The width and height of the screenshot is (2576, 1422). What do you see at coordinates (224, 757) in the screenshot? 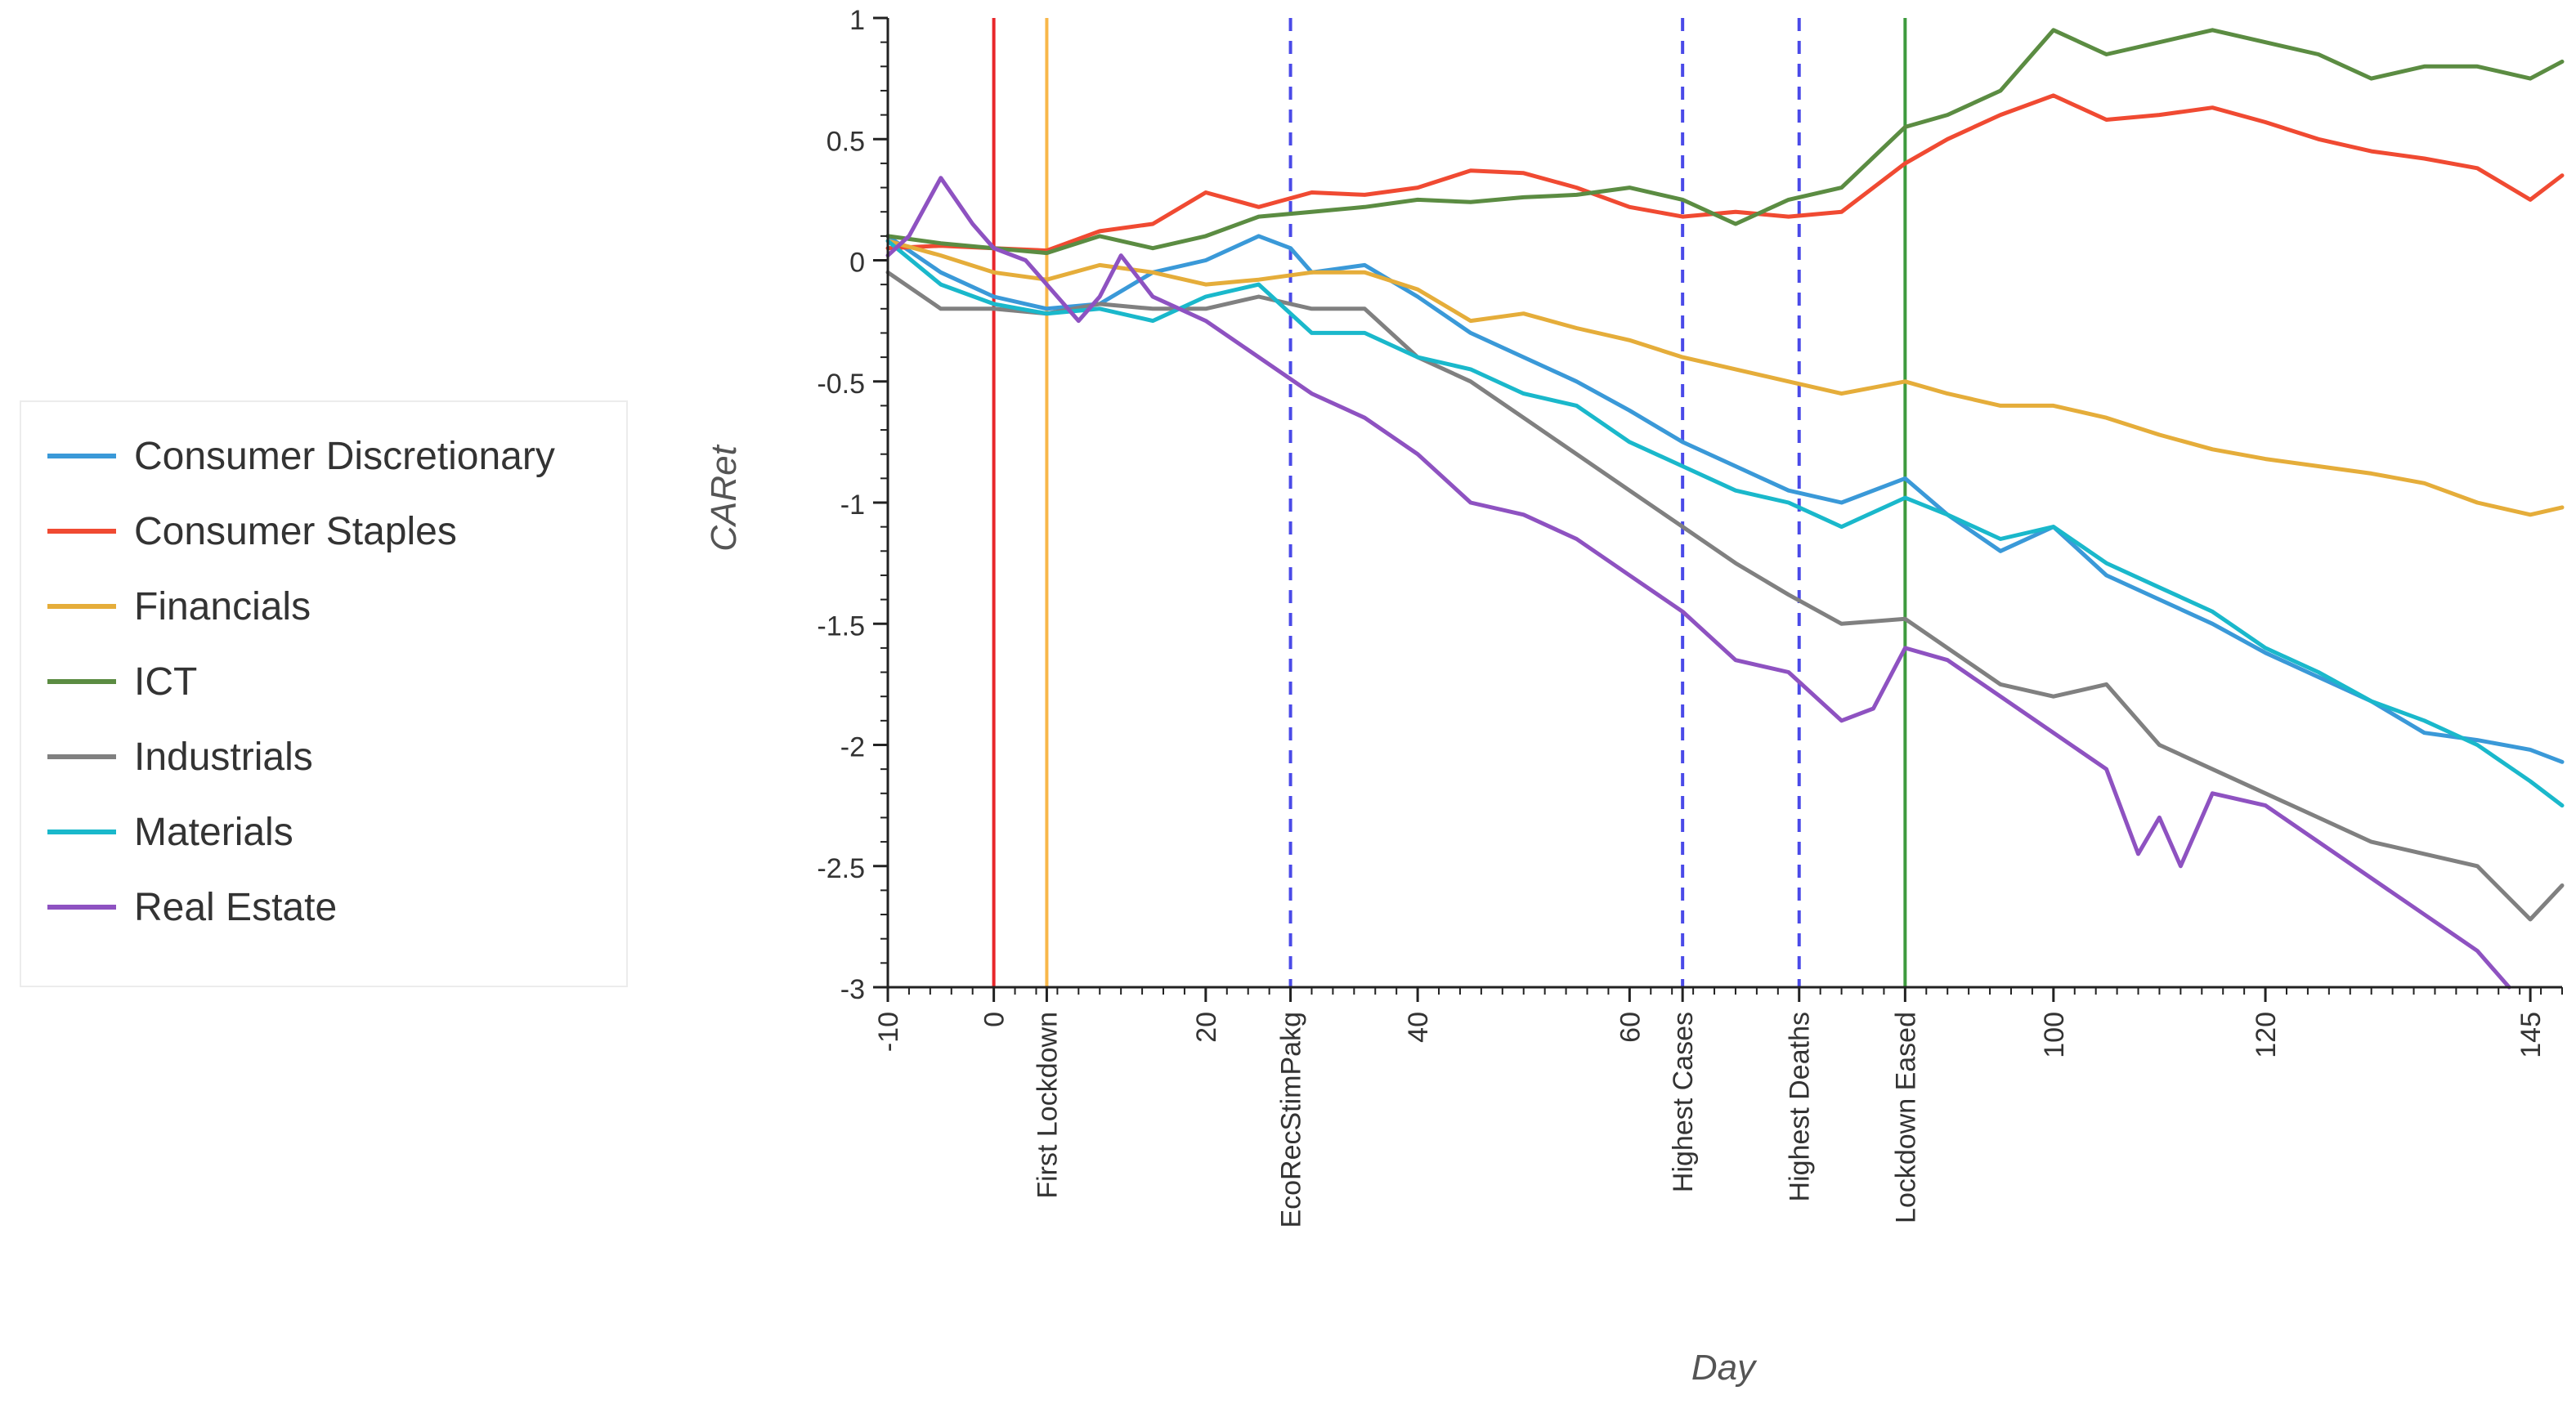
I see `legend-label: Industrials` at bounding box center [224, 757].